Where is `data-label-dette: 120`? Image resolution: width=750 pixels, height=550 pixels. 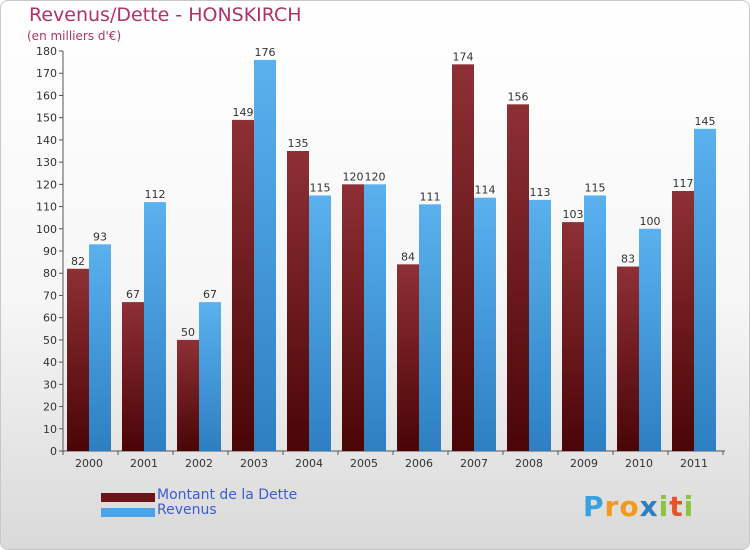
data-label-dette: 120 is located at coordinates (353, 176).